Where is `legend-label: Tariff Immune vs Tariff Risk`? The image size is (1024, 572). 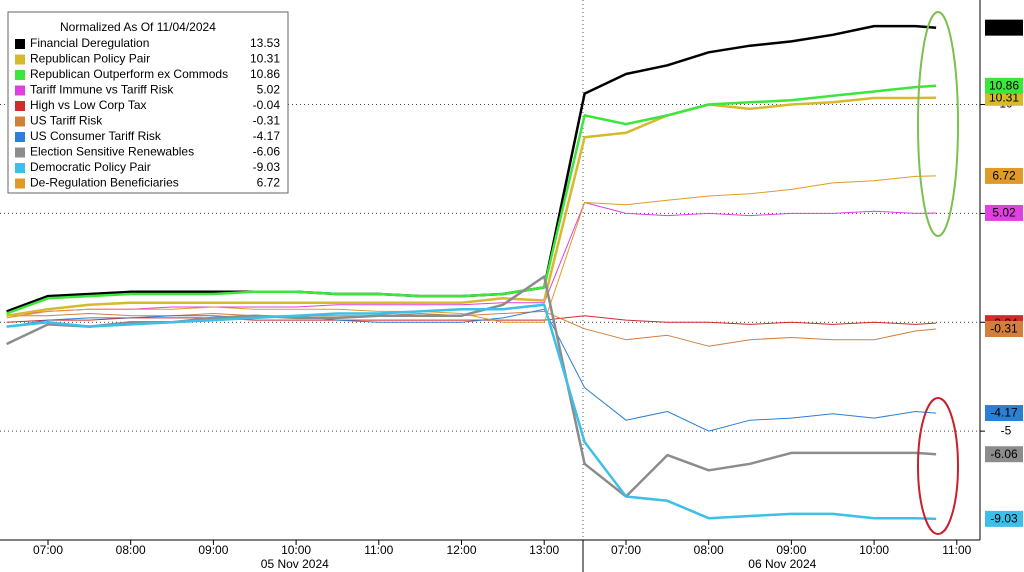 legend-label: Tariff Immune vs Tariff Risk is located at coordinates (102, 90).